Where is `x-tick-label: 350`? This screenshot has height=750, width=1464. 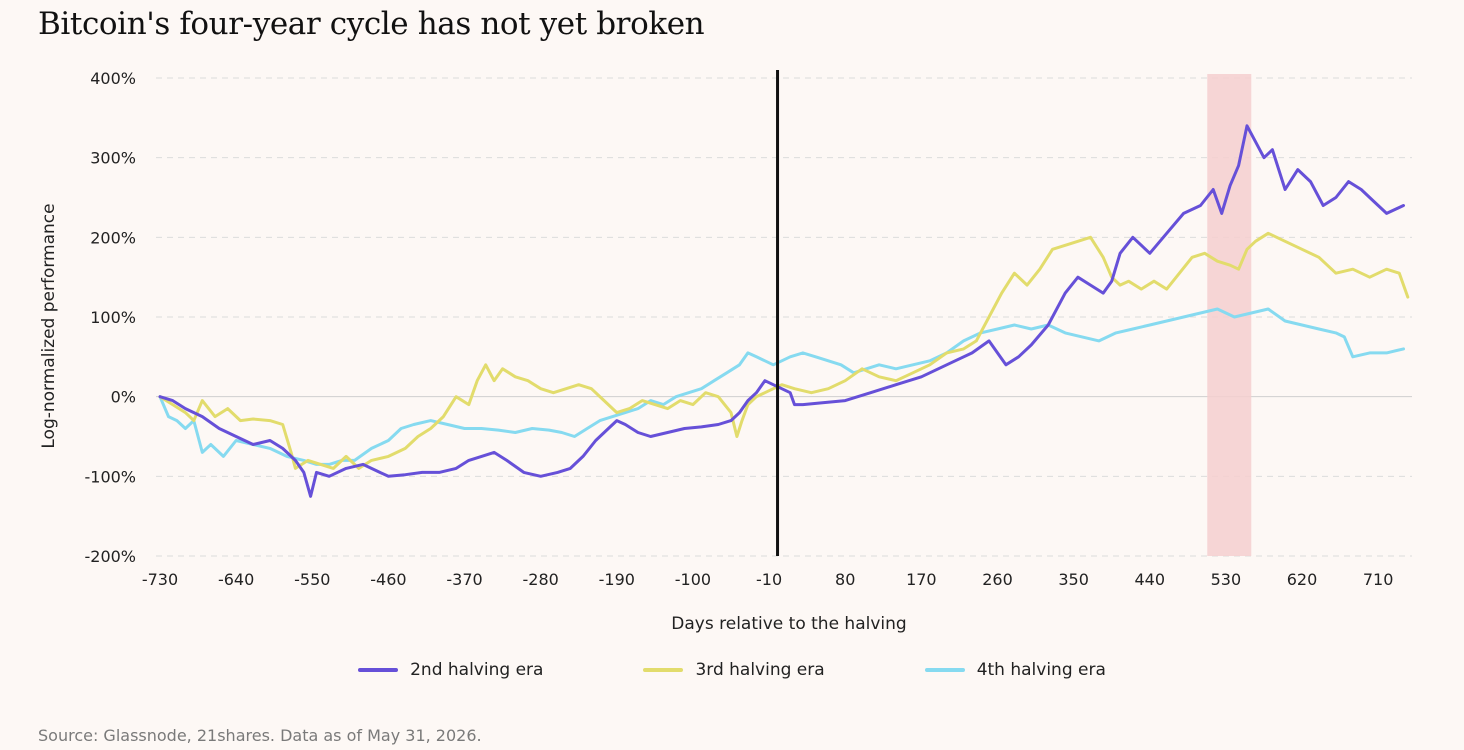
x-tick-label: 350 is located at coordinates (1073, 579).